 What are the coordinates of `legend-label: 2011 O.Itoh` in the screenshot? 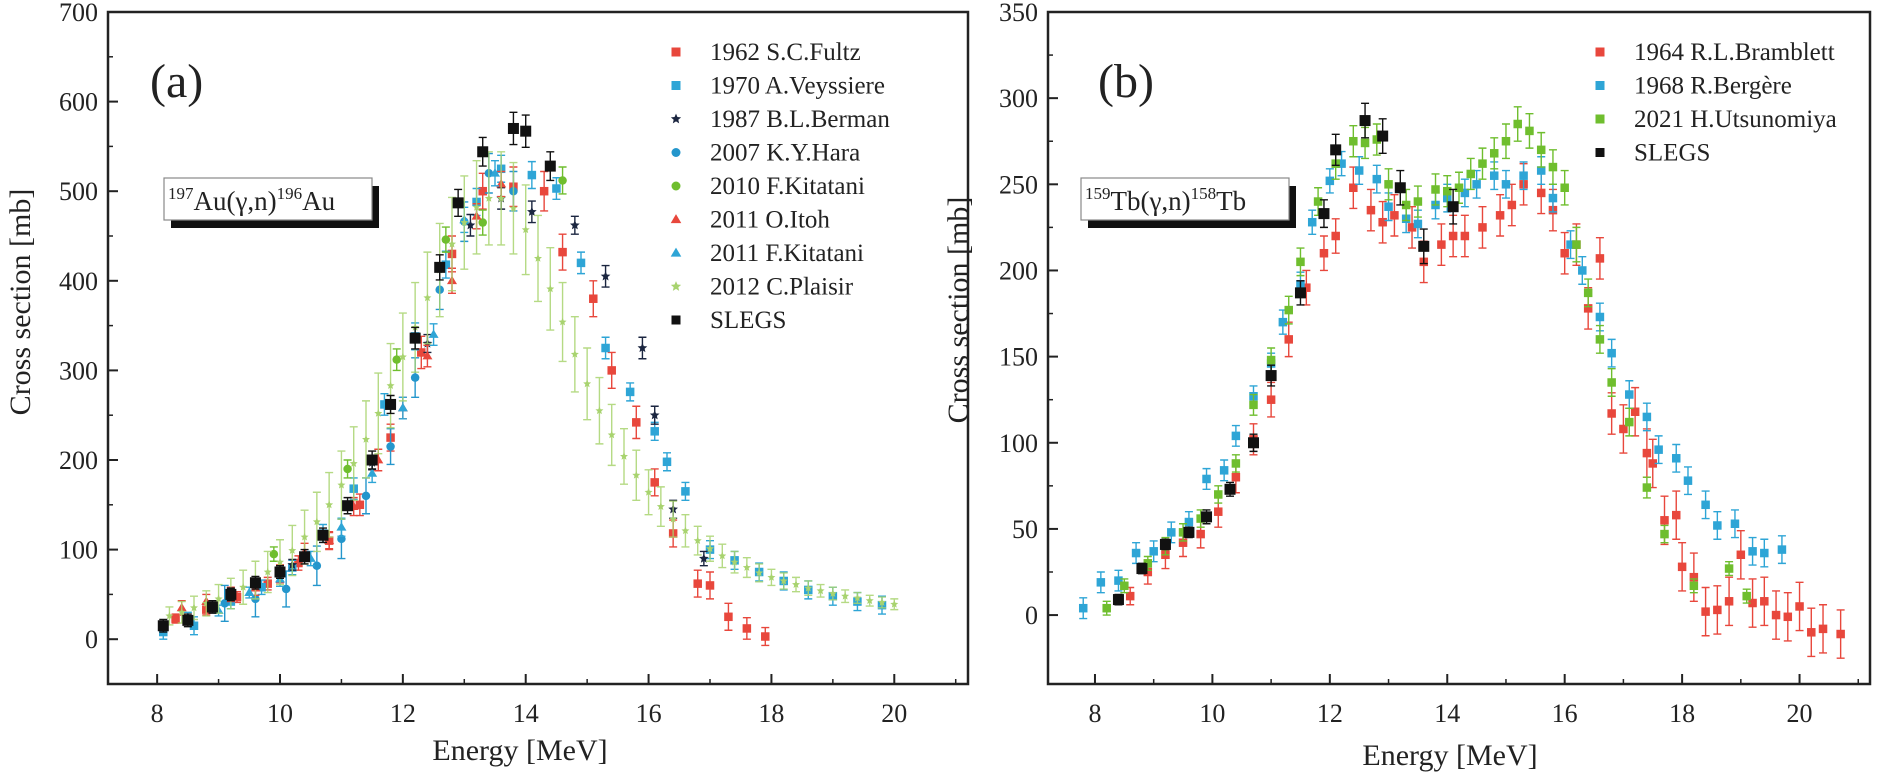 It's located at (770, 220).